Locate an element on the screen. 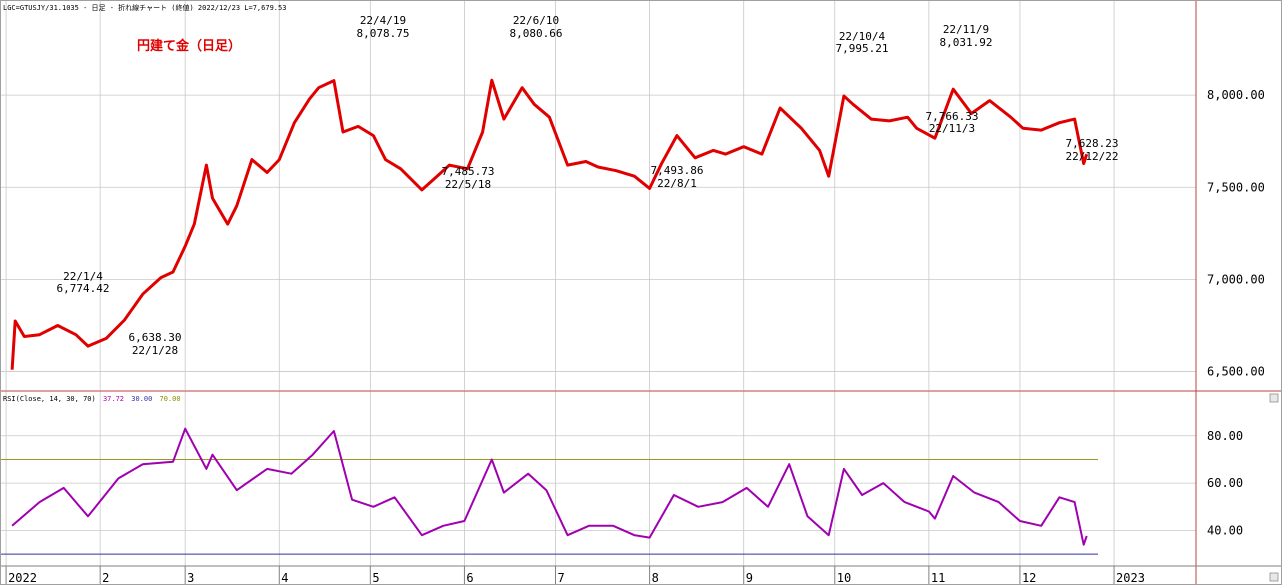  x-axis-month-label: 7 is located at coordinates (561, 578).